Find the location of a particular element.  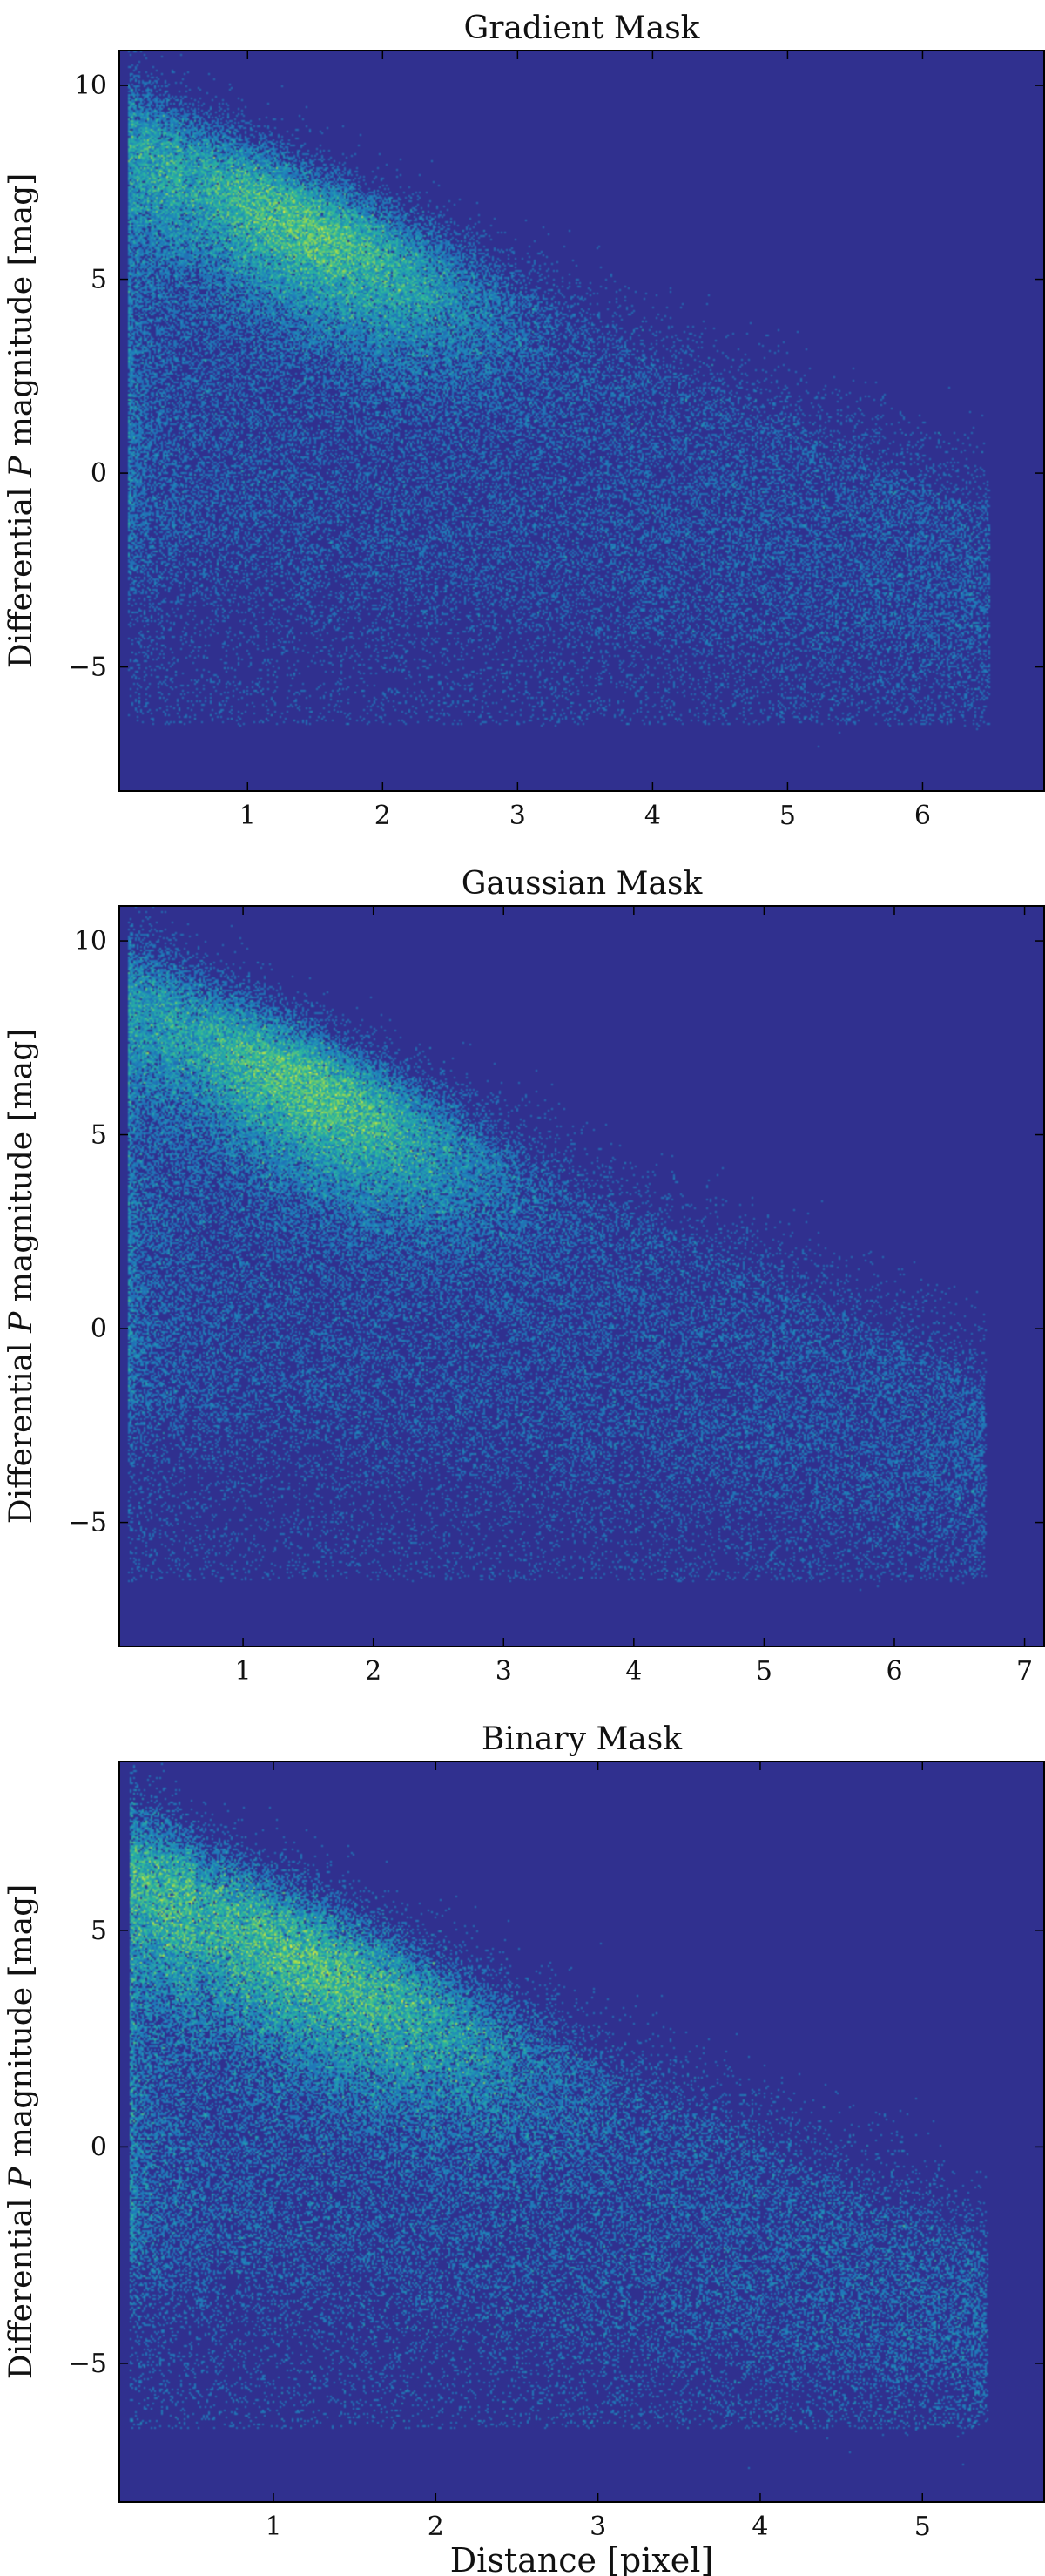

x-tick-label: 7 is located at coordinates (1024, 1671).